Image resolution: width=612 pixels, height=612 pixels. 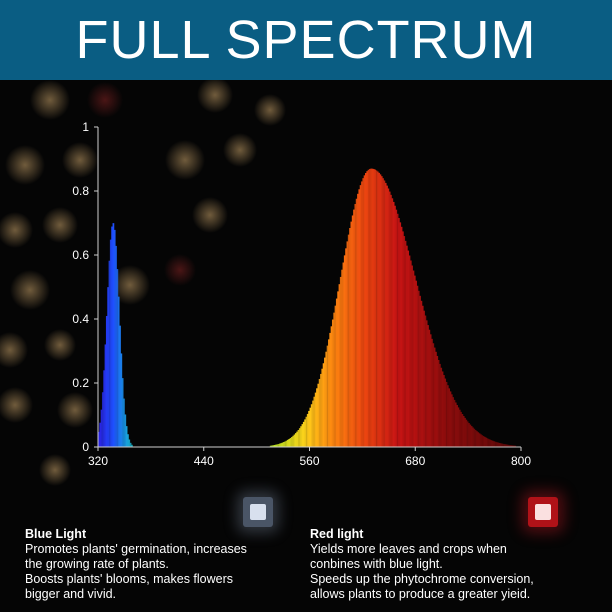 I want to click on red-light-line: Speeds up the phytochrome conversion,, so click(x=422, y=579).